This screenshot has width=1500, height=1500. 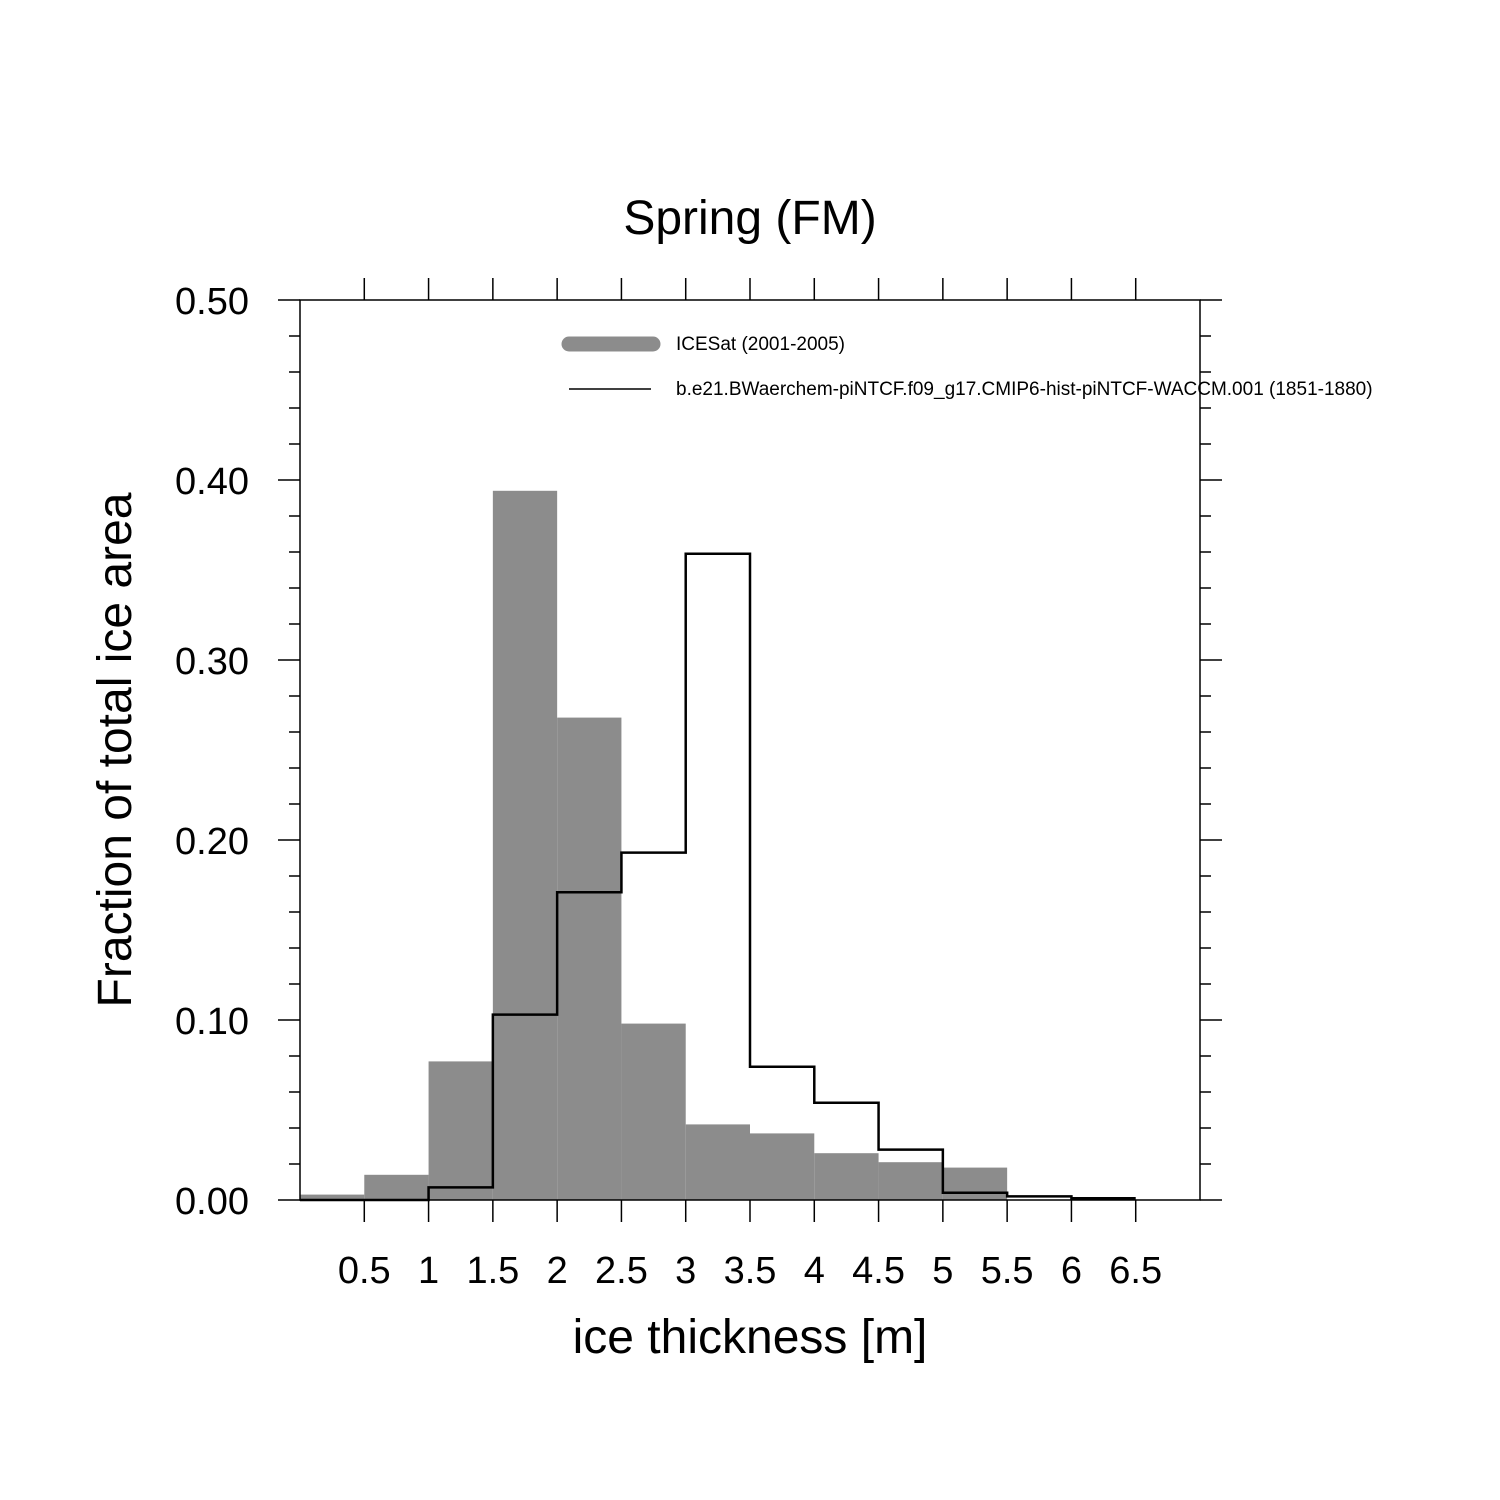 I want to click on legend-label-obs: ICESat (2001-2005), so click(x=760, y=344).